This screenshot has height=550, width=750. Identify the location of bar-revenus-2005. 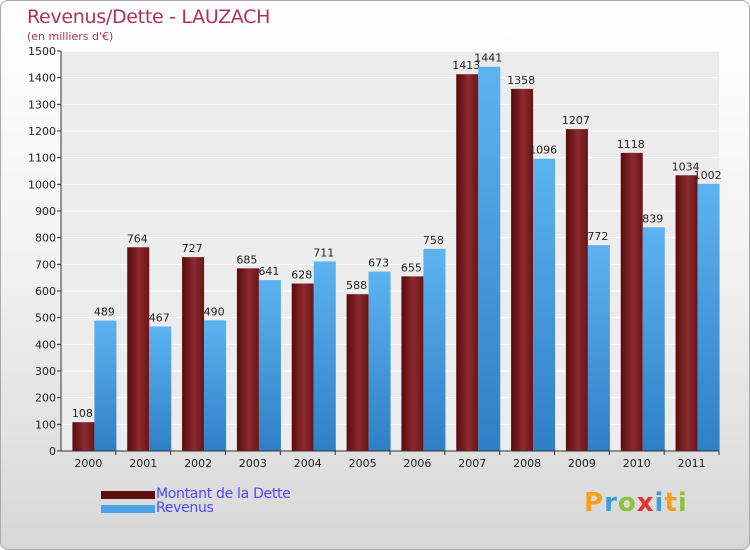
(379, 361).